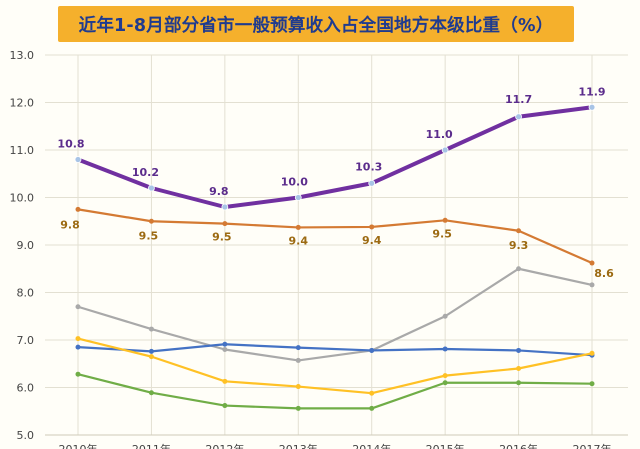  I want to click on x-tick-label: 2011年, so click(151, 445).